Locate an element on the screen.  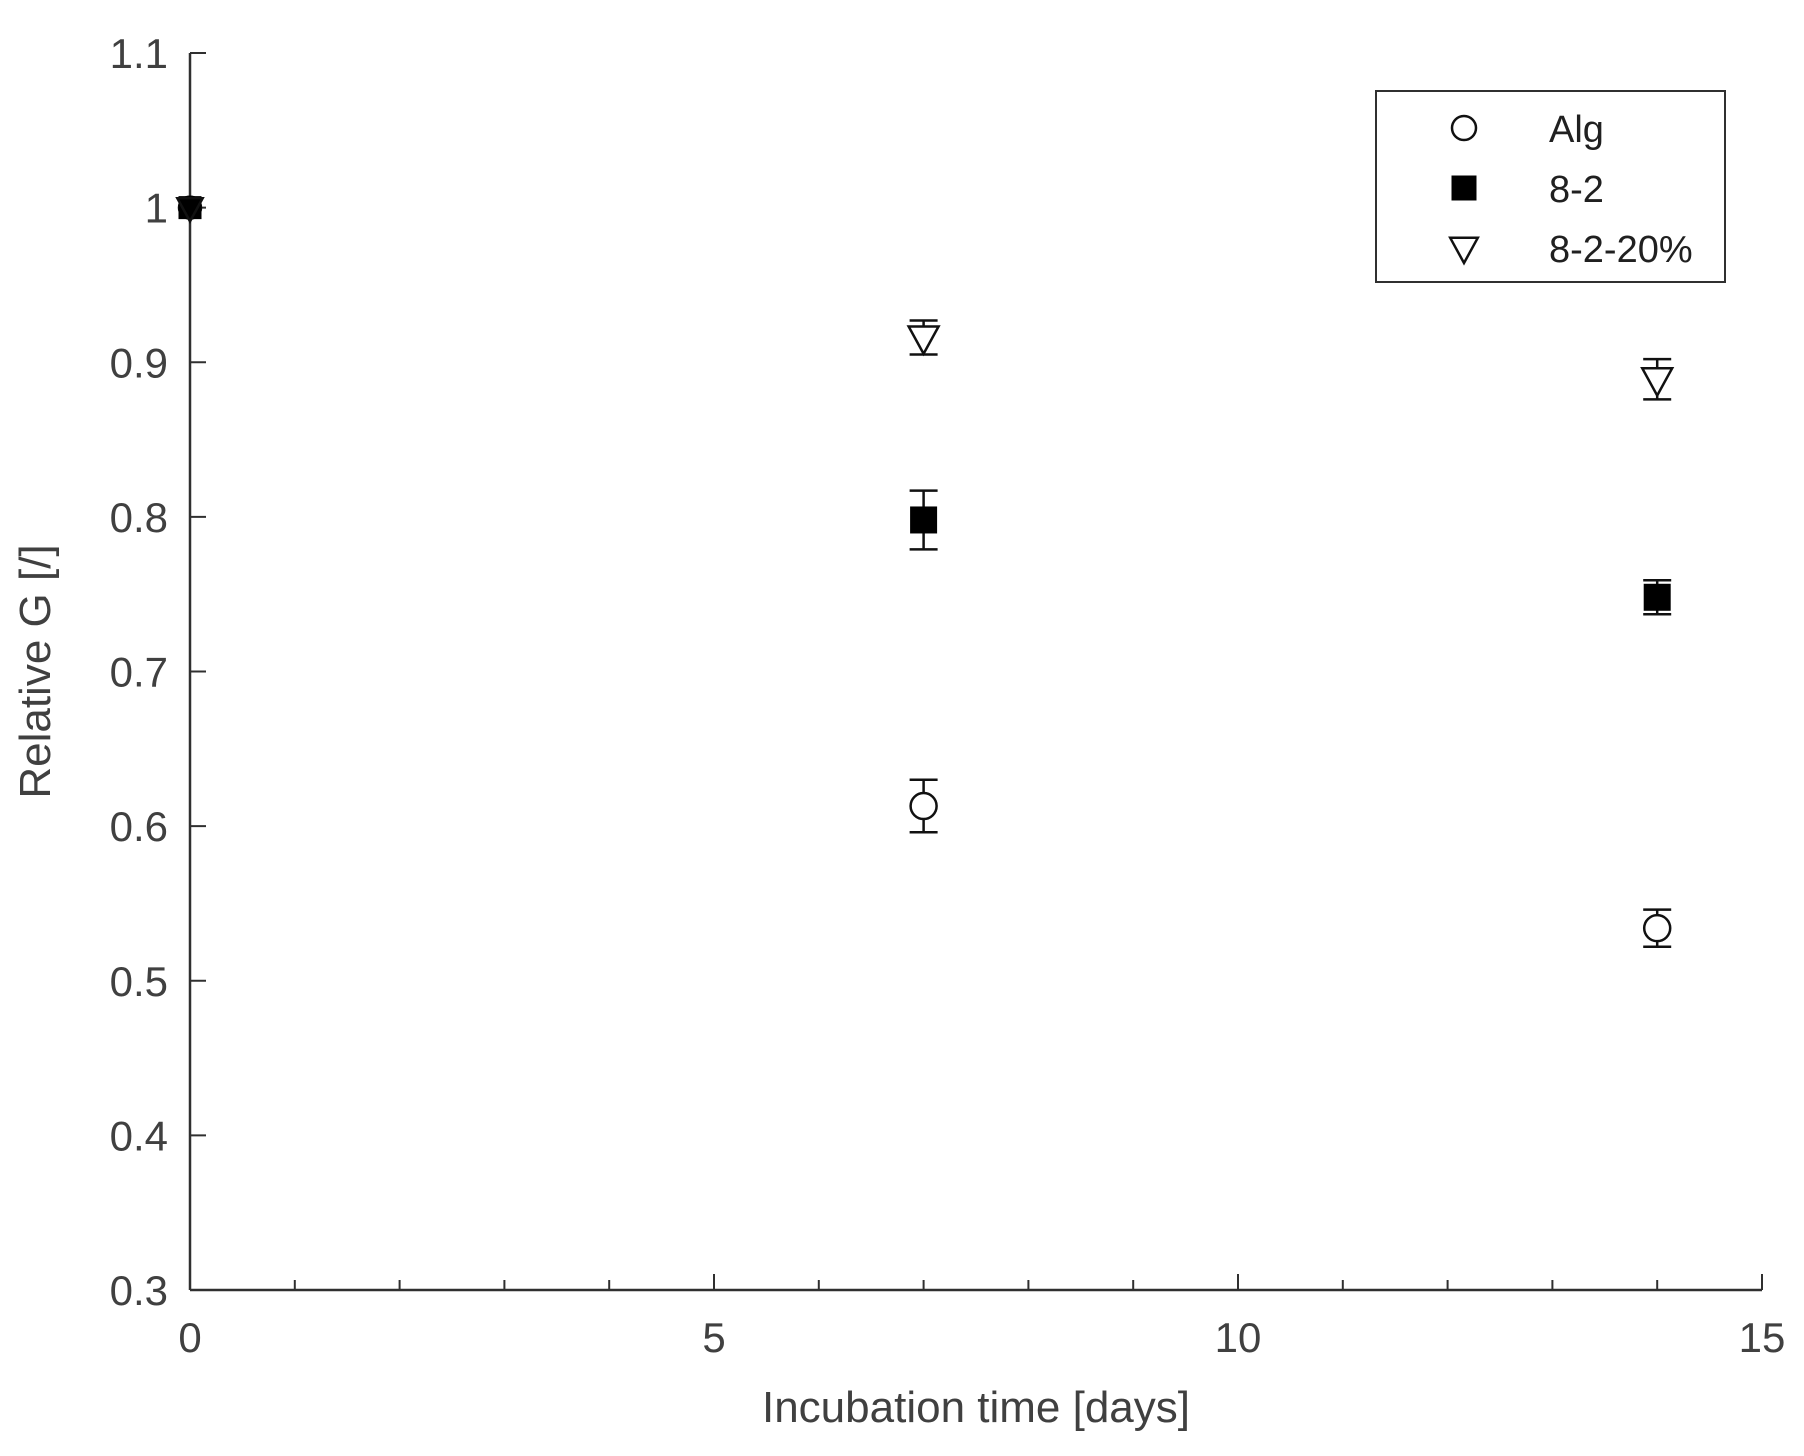
legend-entry: 8-2 is located at coordinates (1527, 190).